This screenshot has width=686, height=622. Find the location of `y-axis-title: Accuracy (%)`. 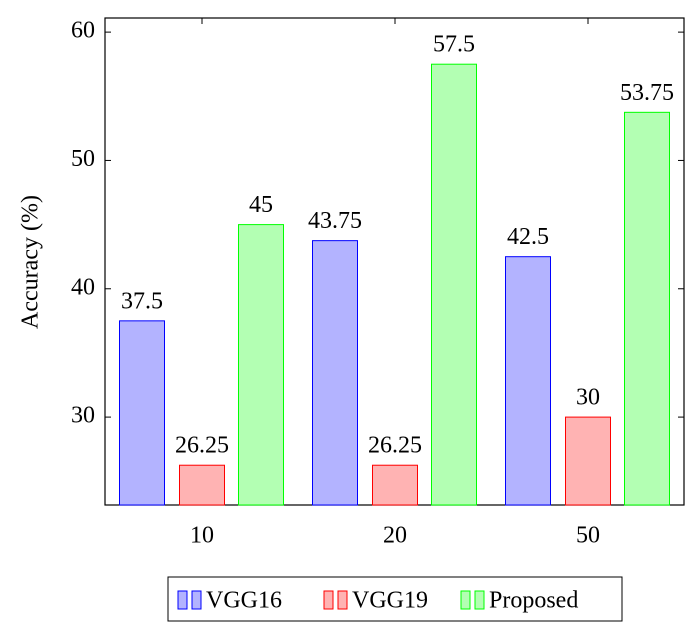

y-axis-title: Accuracy (%) is located at coordinates (31, 262).